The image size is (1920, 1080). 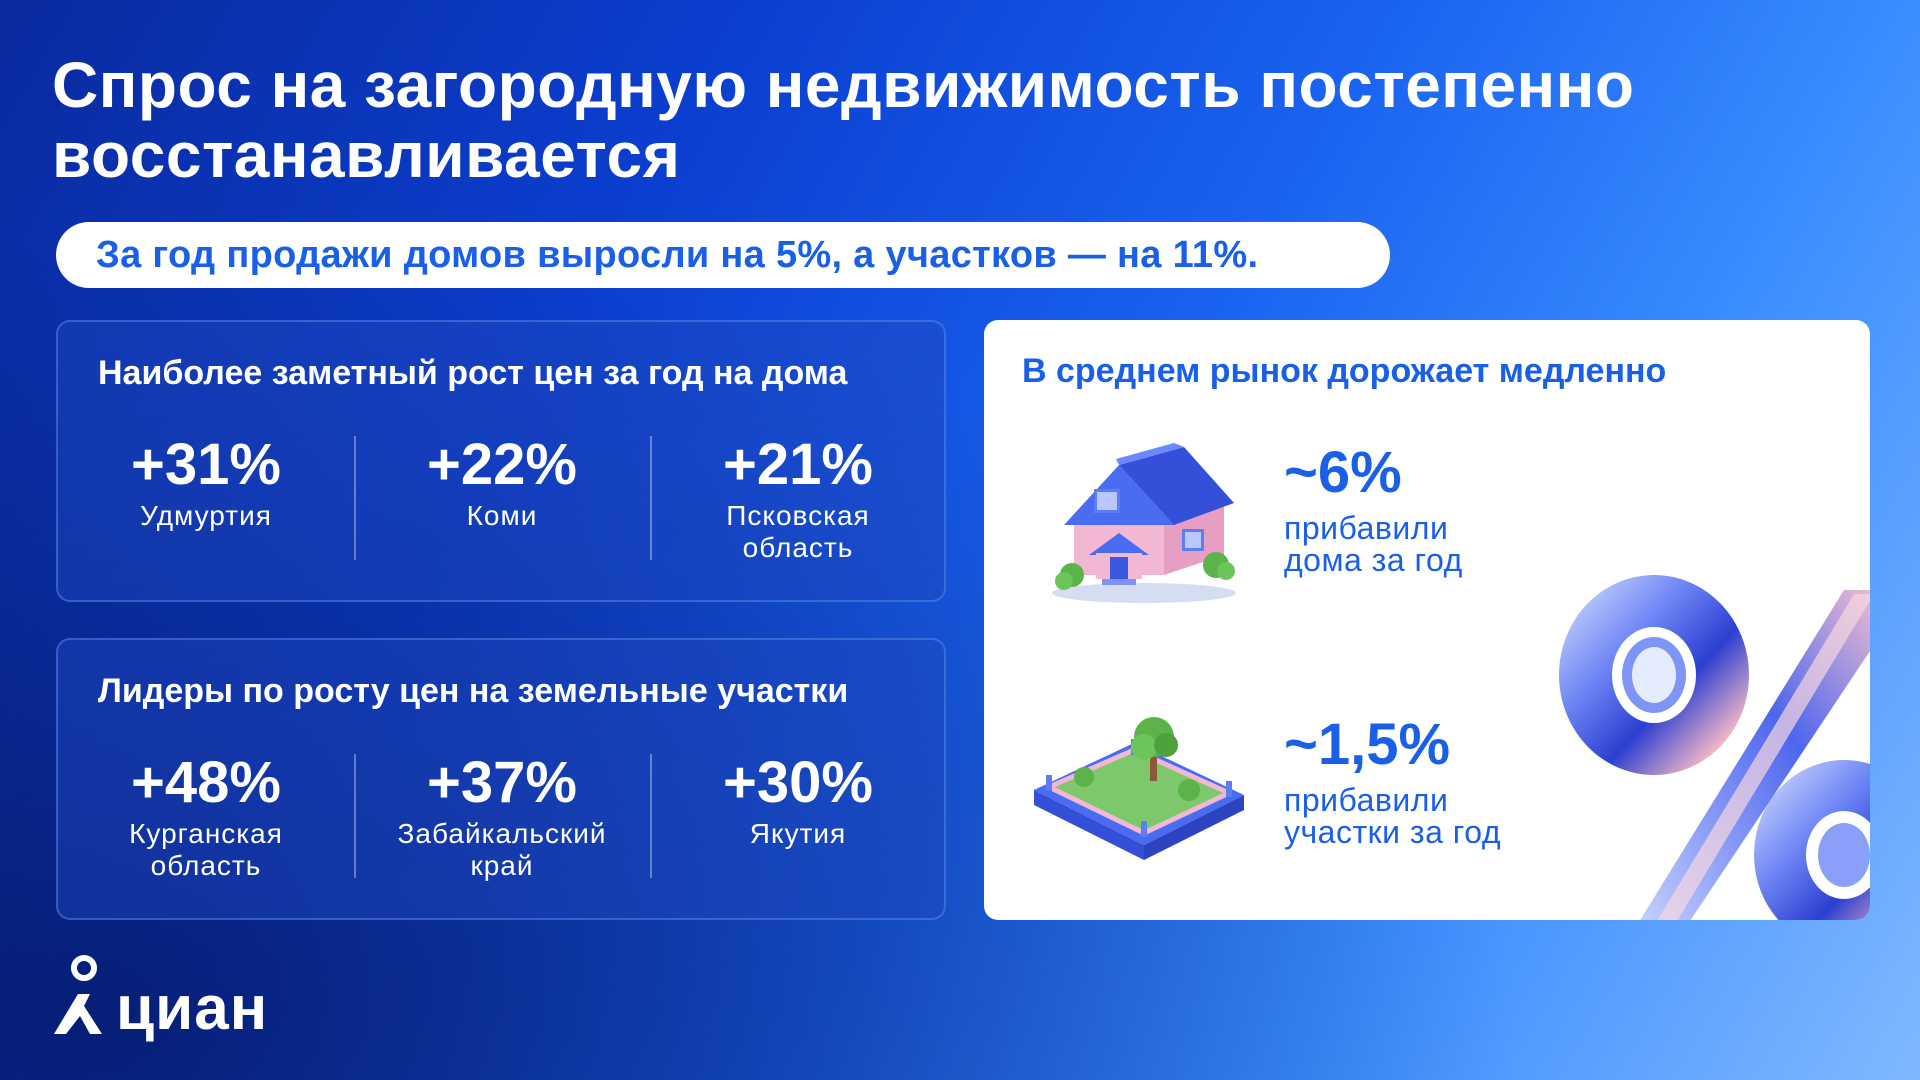 I want to click on stat-value: +31%, so click(x=206, y=464).